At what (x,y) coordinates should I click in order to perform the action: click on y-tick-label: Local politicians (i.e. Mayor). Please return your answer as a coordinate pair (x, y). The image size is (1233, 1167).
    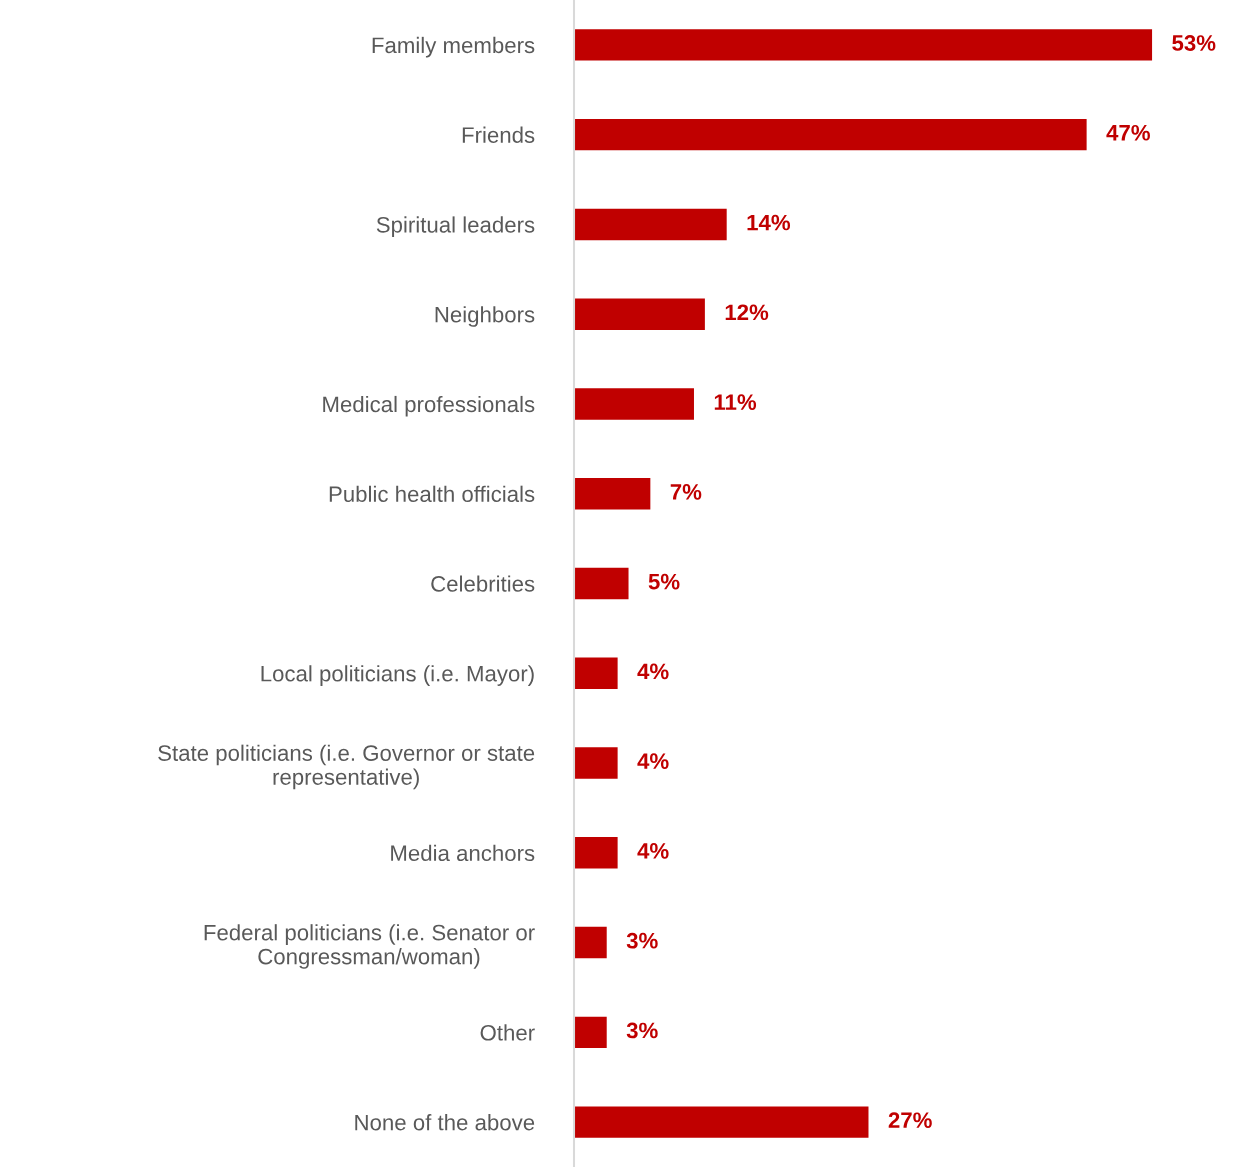
    Looking at the image, I should click on (397, 675).